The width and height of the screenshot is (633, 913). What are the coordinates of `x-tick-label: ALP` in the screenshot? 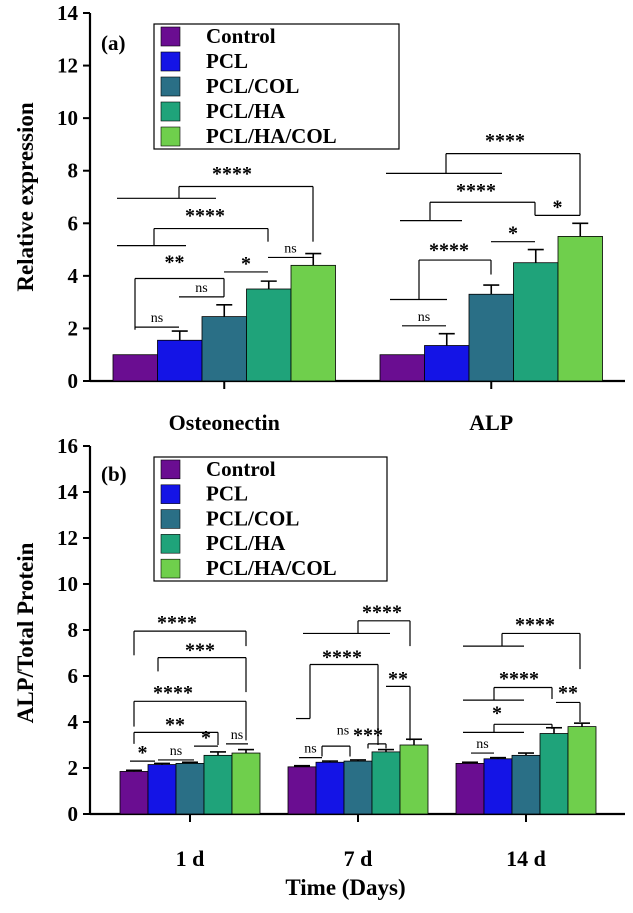 It's located at (491, 422).